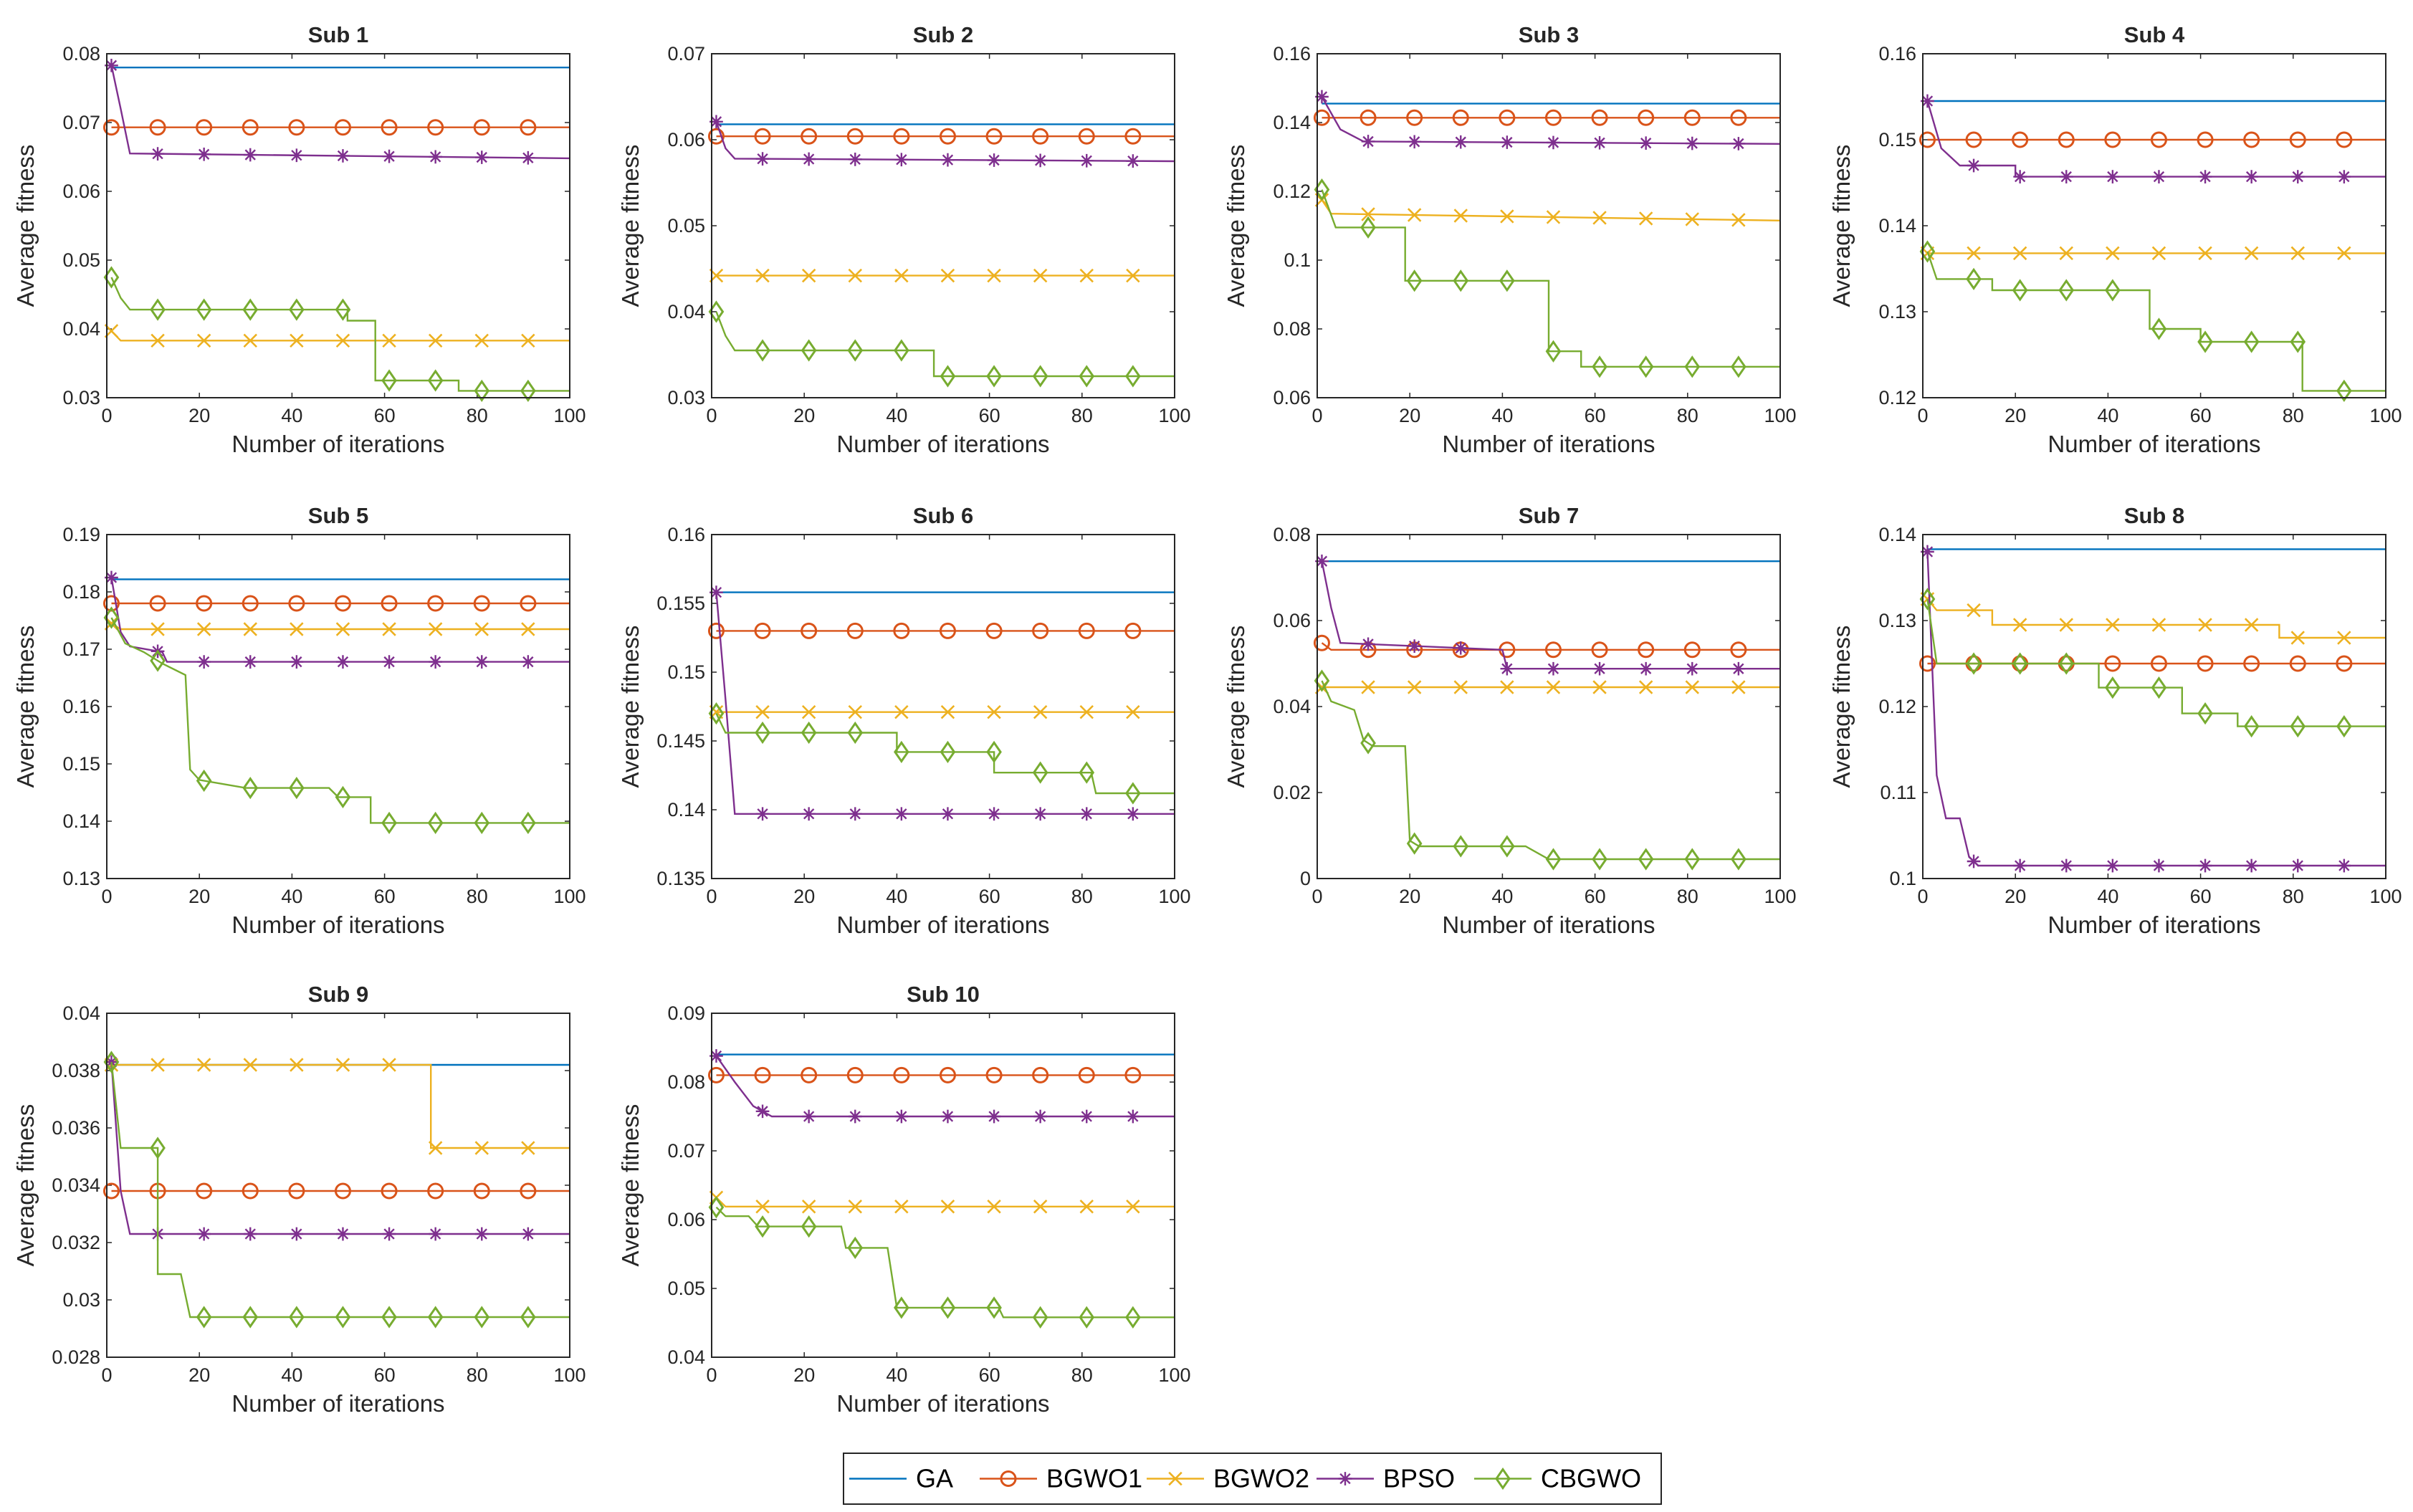 The width and height of the screenshot is (2413, 1512). Describe the element at coordinates (2154, 34) in the screenshot. I see `panel-title: Sub 4` at that location.